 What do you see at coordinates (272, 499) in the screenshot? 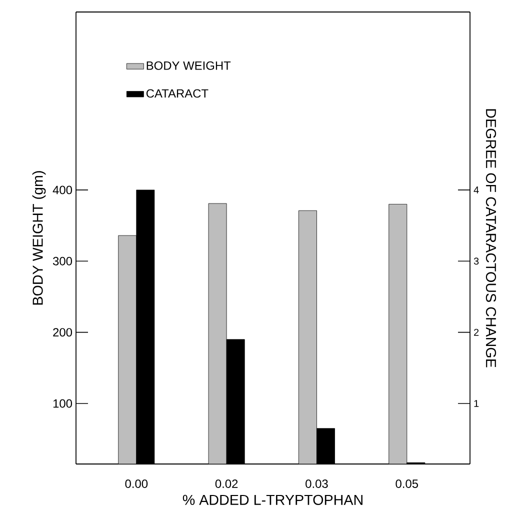
I see `x-axis-title: % ADDED L-TRYPTOPHAN` at bounding box center [272, 499].